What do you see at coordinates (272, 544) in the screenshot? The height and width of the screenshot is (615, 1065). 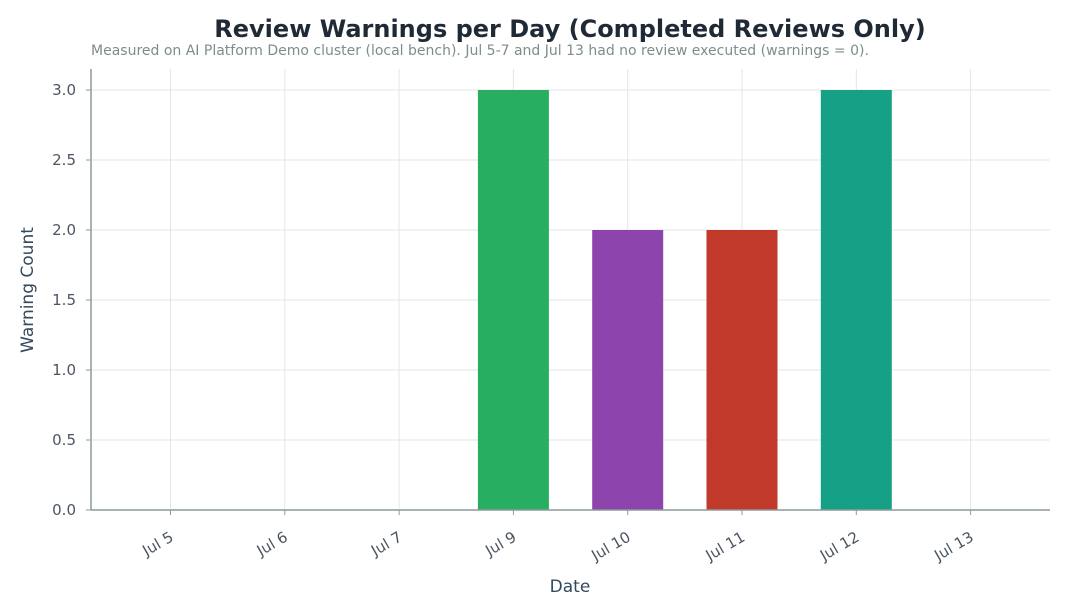 I see `x-tick-label: Jul 6` at bounding box center [272, 544].